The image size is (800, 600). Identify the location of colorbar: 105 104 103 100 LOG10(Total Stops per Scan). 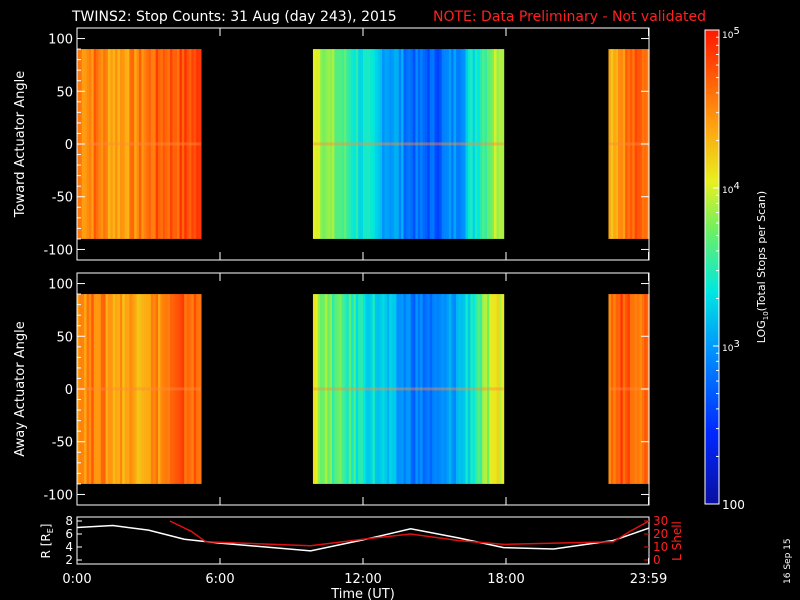
(737, 269).